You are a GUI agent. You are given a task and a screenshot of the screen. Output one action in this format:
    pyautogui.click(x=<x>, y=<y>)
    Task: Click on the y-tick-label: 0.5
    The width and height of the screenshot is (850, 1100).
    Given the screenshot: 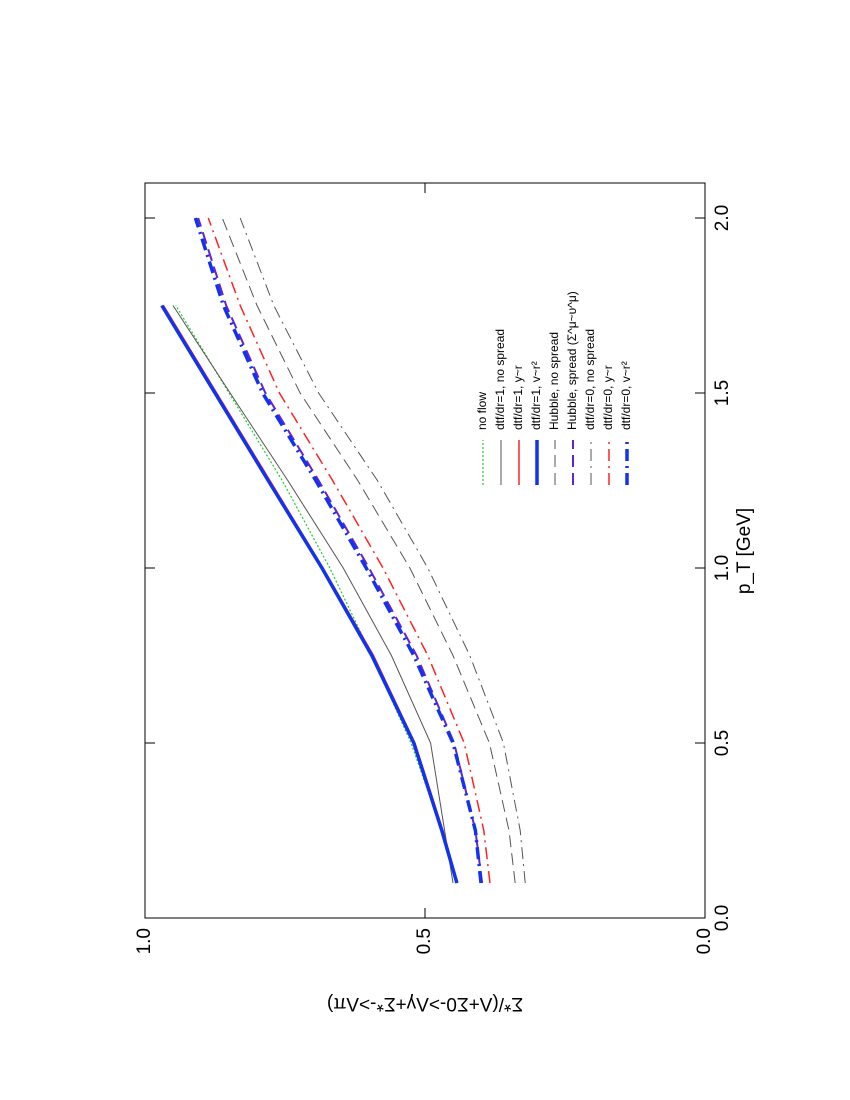 What is the action you would take?
    pyautogui.click(x=424, y=941)
    